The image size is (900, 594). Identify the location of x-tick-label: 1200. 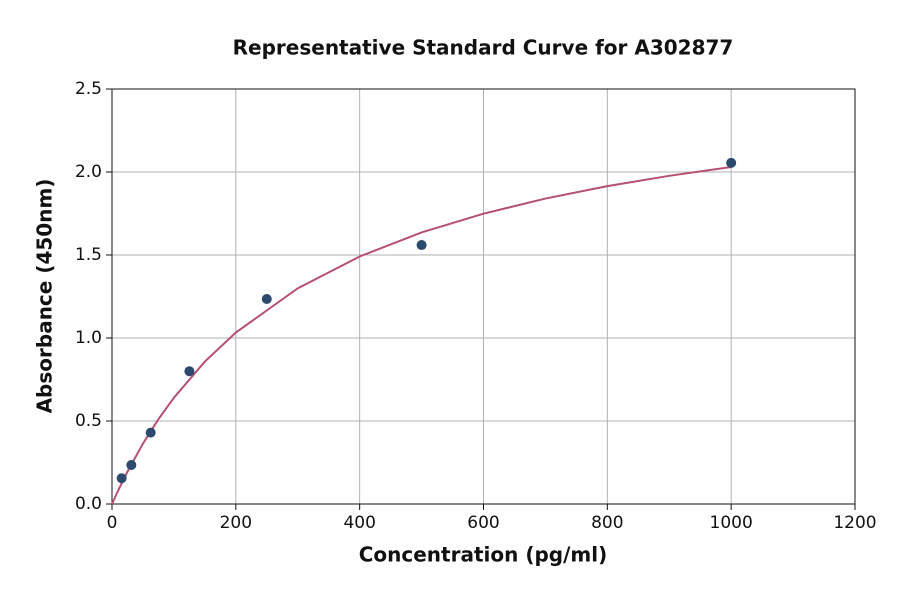
(854, 523).